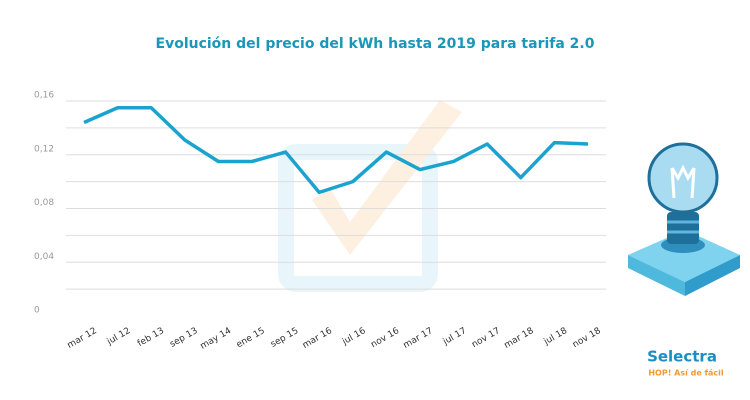 The height and width of the screenshot is (400, 750). I want to click on y-tick-label: 0,08, so click(44, 203).